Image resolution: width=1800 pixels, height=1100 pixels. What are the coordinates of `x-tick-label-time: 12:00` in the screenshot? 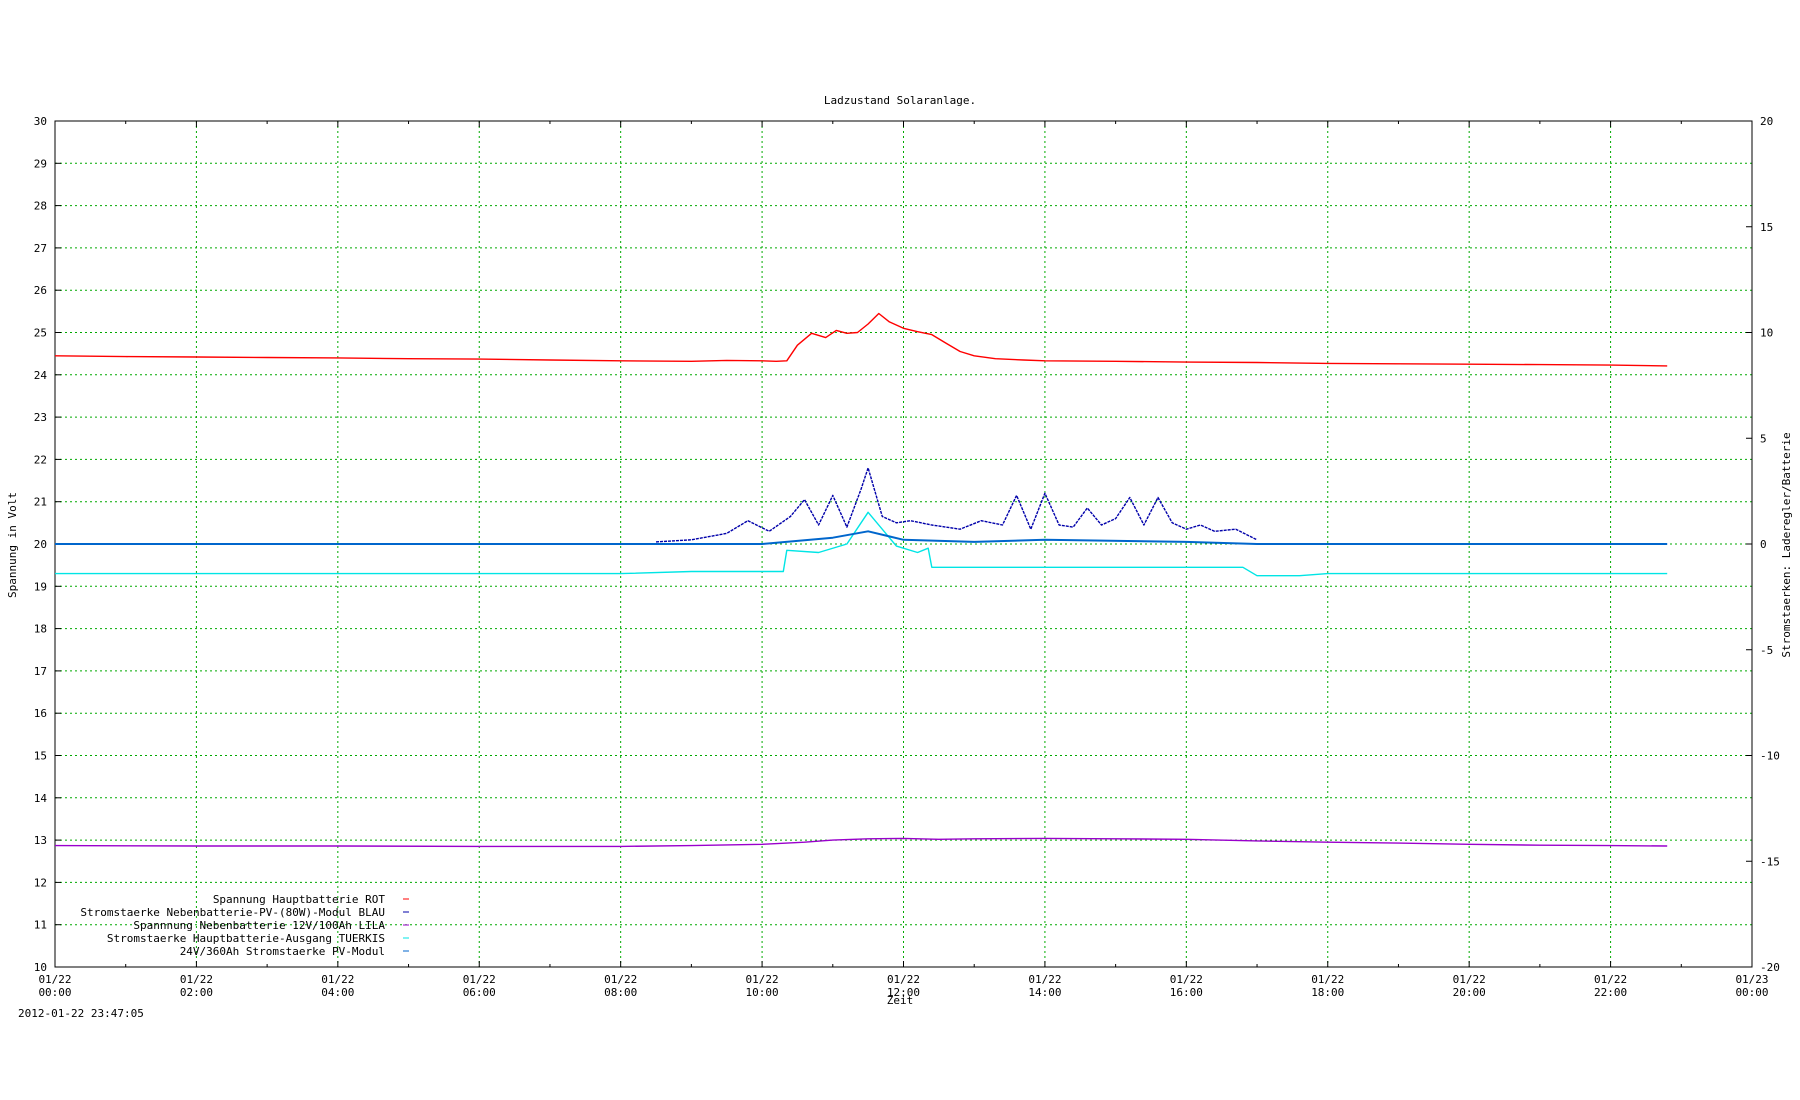 It's located at (903, 992).